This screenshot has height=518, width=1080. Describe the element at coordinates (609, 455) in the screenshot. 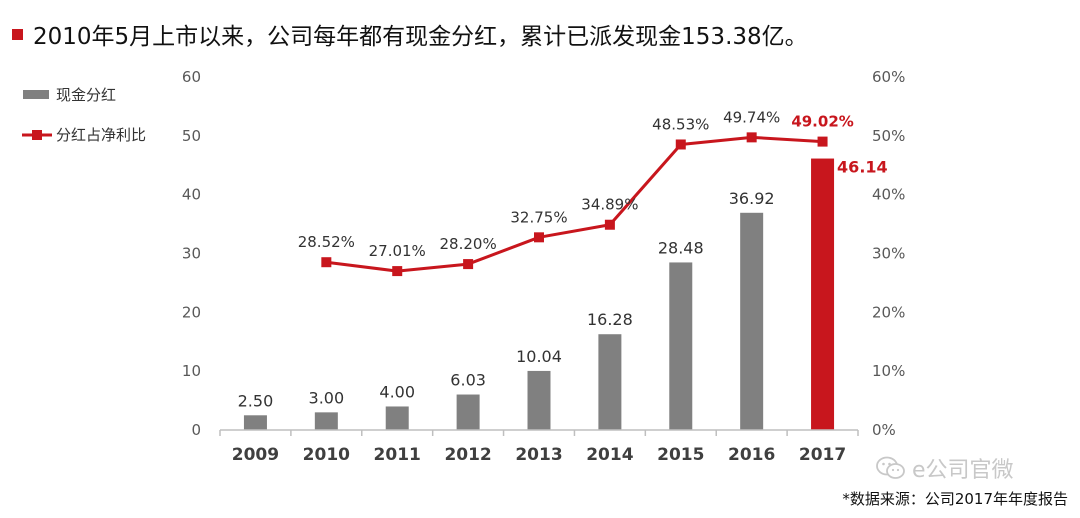

I see `x-tick-label: 2014` at that location.